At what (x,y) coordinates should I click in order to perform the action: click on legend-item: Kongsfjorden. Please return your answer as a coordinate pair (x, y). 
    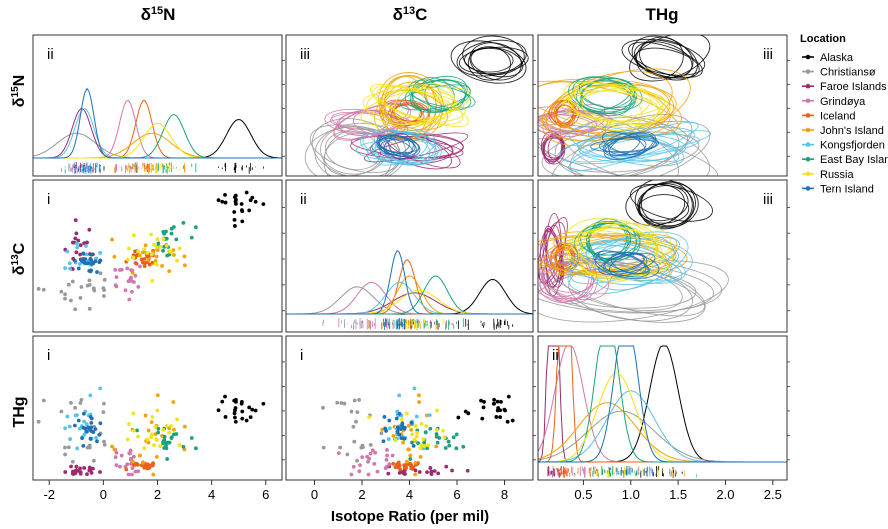
    Looking at the image, I should click on (852, 146).